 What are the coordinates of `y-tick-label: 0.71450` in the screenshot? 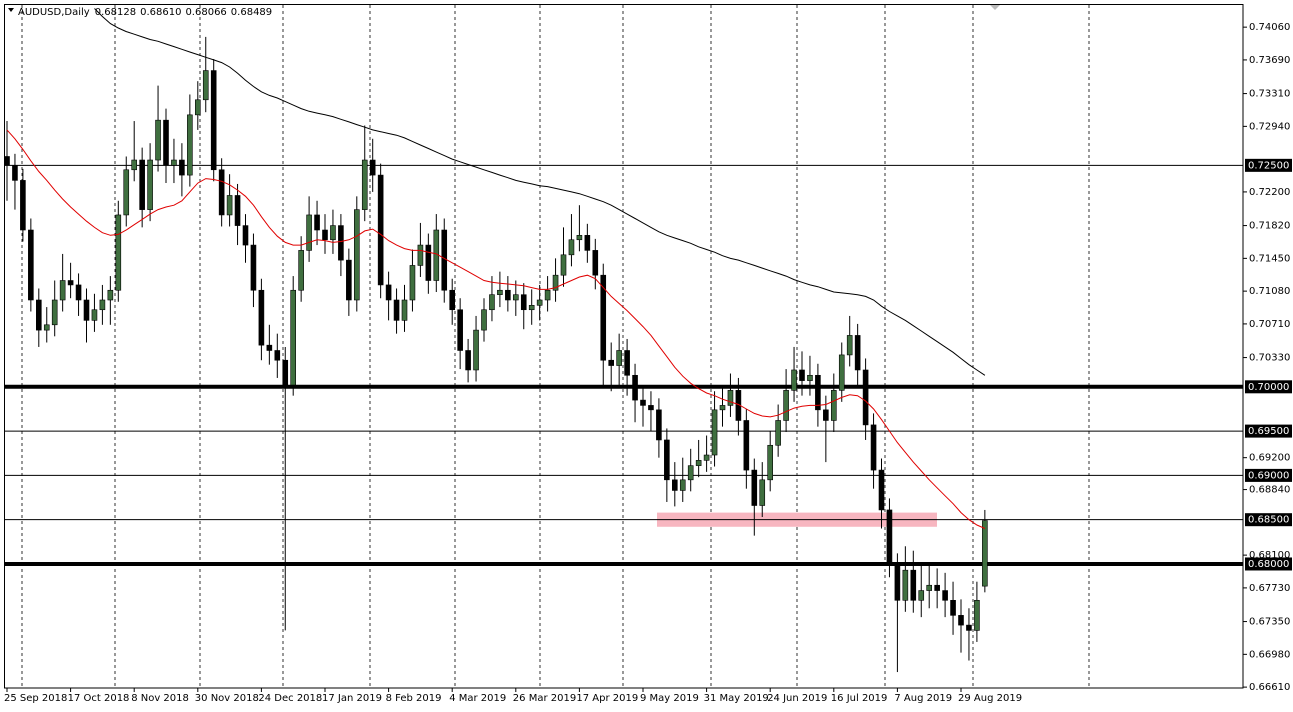 It's located at (1269, 258).